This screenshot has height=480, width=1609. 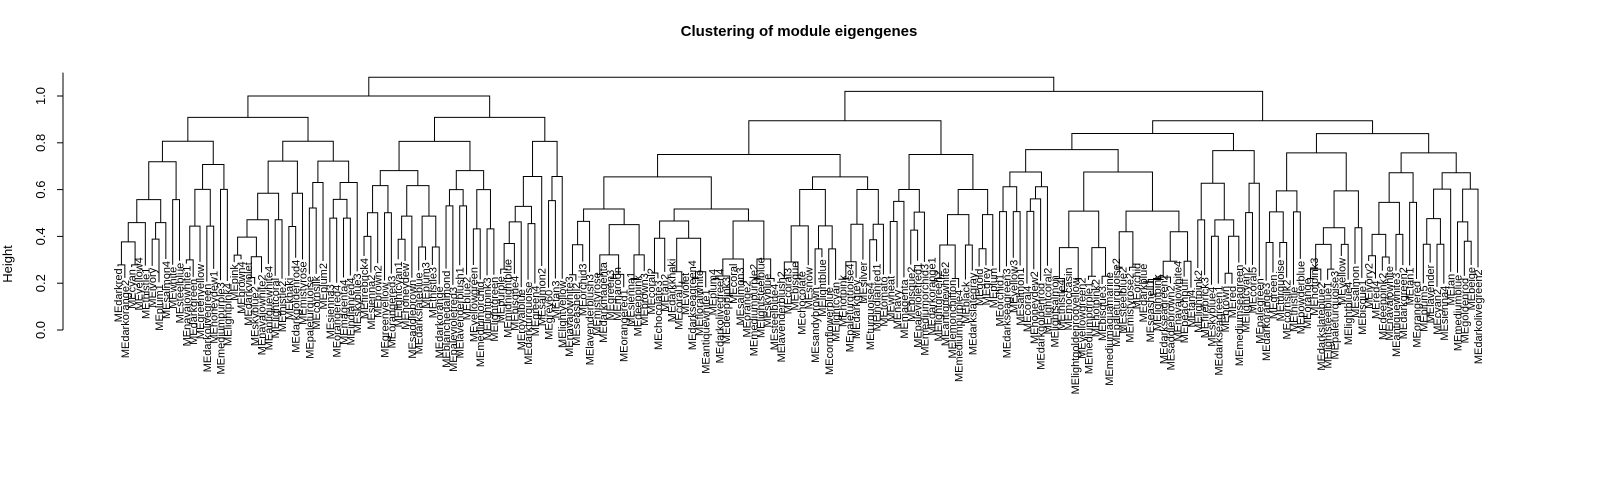 What do you see at coordinates (187, 306) in the screenshot?
I see `leaf-label: MEnavajowhite1` at bounding box center [187, 306].